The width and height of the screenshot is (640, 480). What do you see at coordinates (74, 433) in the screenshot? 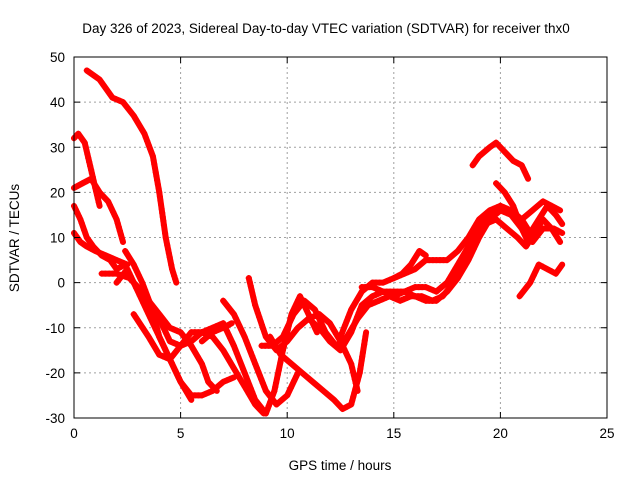
I see `x-tick-label: 0` at bounding box center [74, 433].